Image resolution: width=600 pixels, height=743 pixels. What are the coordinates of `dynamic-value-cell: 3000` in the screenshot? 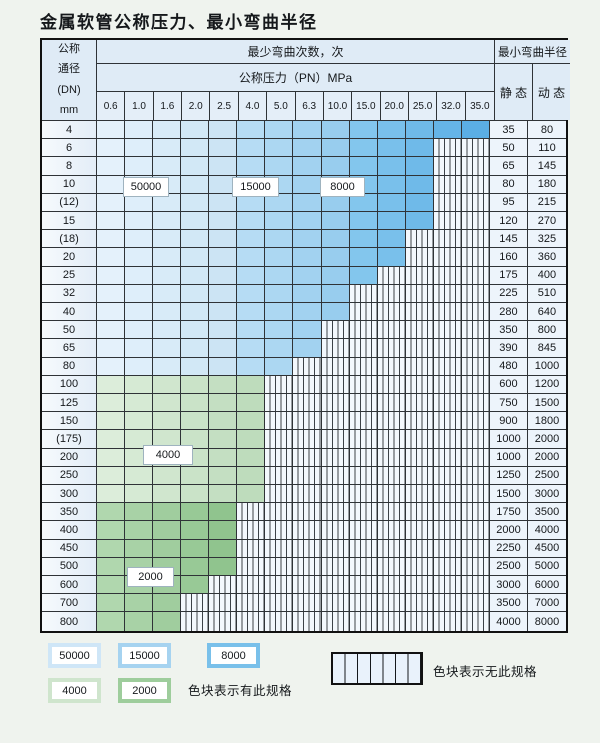 It's located at (546, 494).